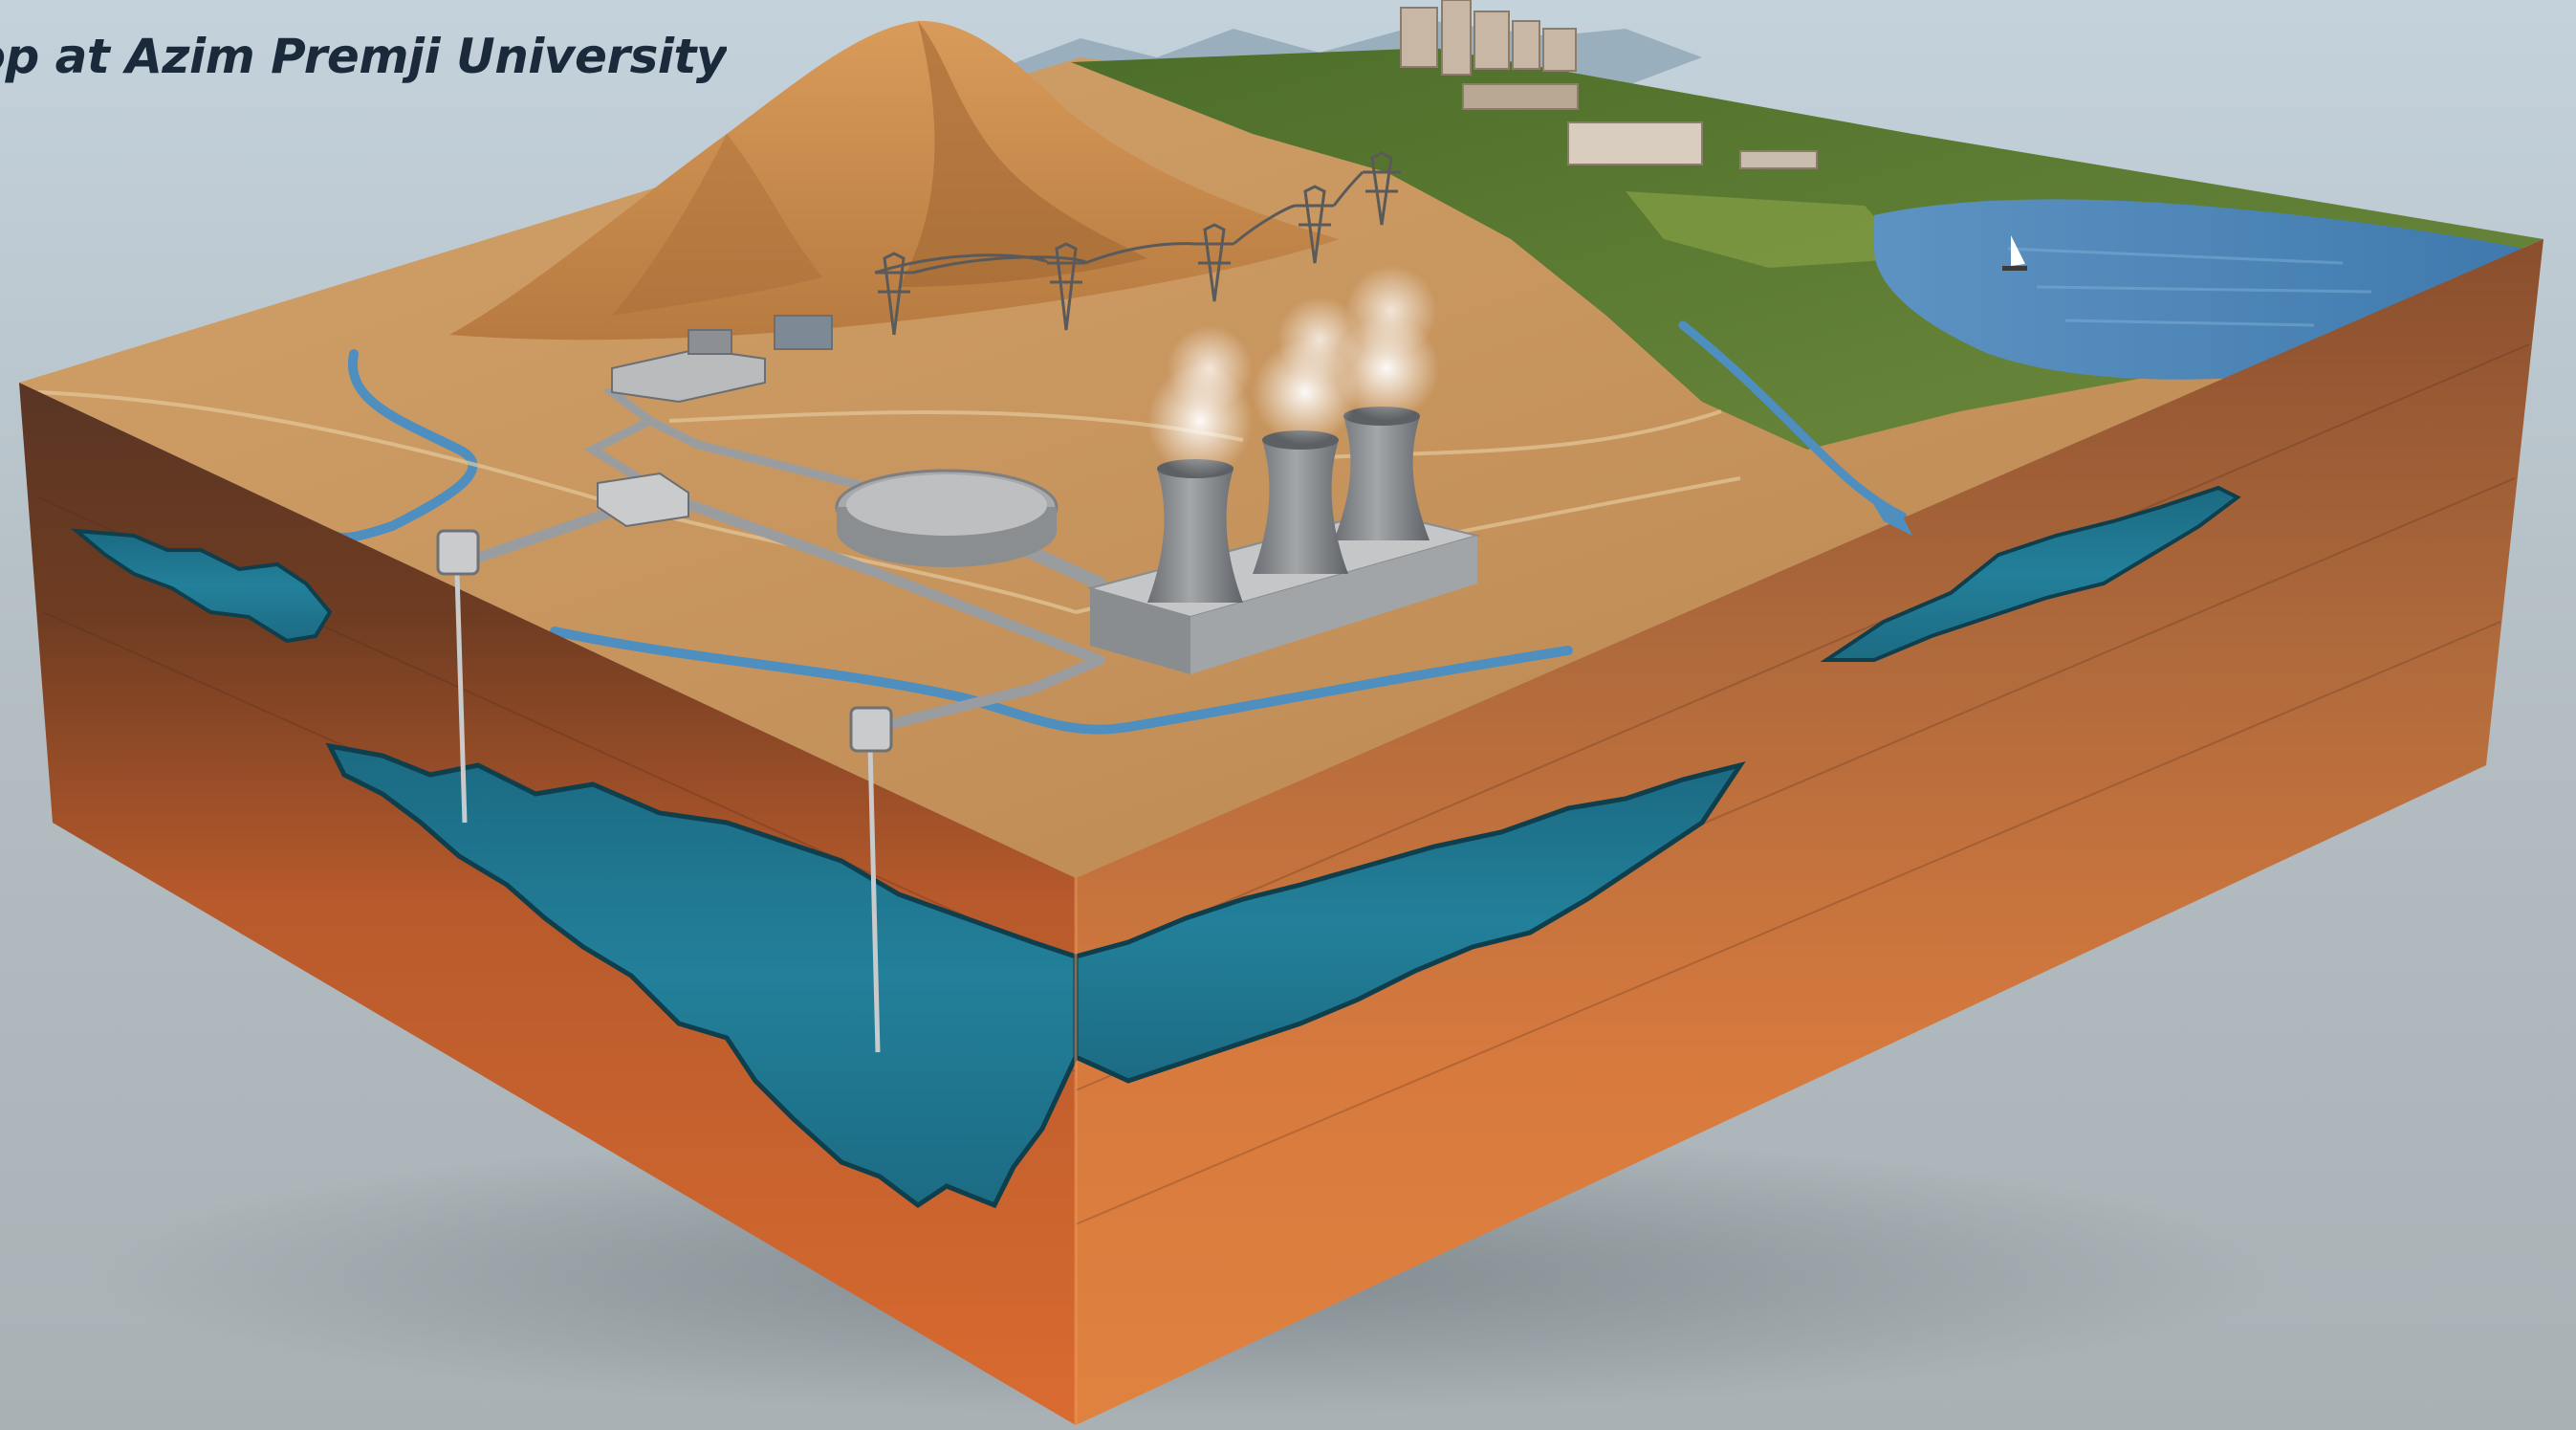  What do you see at coordinates (1137, 243) in the screenshot?
I see `transmission-tower-icon` at bounding box center [1137, 243].